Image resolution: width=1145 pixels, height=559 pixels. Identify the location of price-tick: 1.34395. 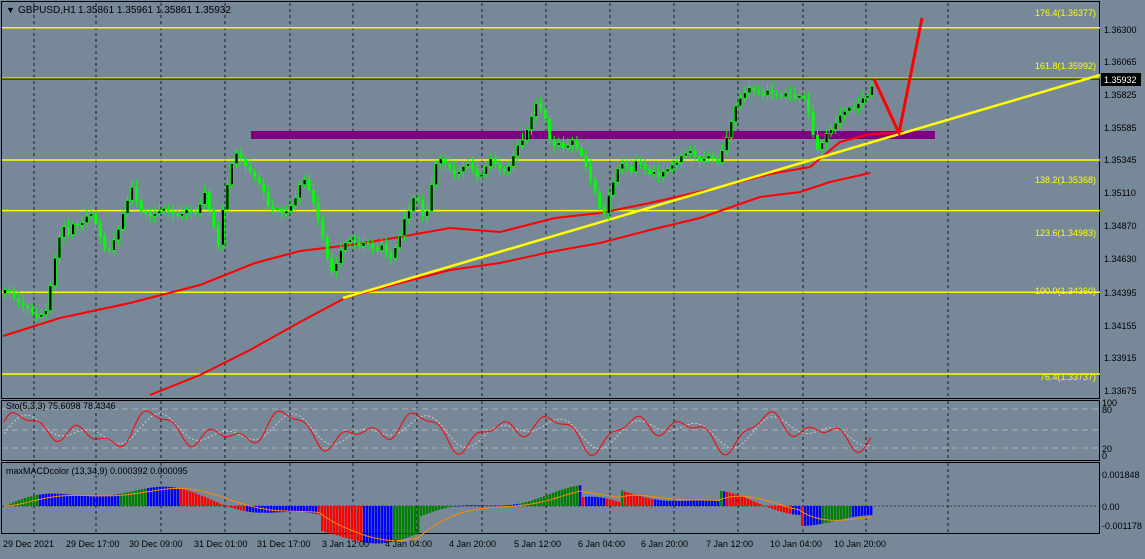
(1120, 293).